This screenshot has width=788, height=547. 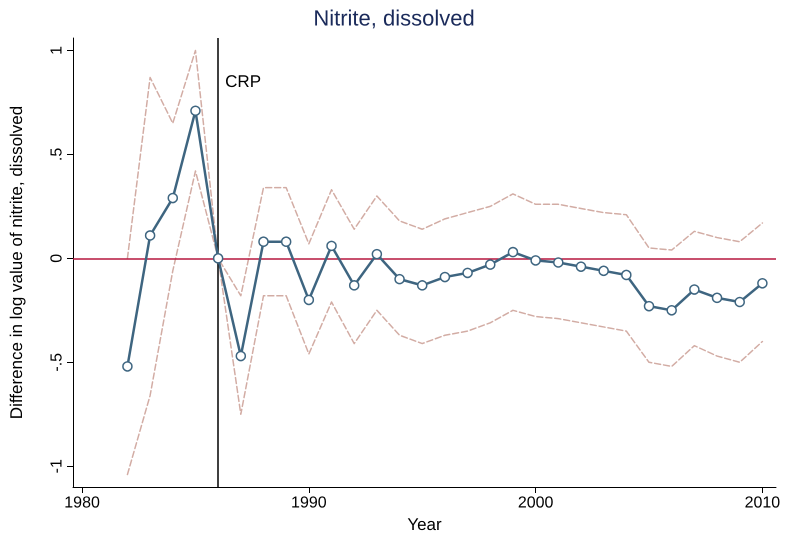 What do you see at coordinates (57, 155) in the screenshot?
I see `y-tick-label: .5` at bounding box center [57, 155].